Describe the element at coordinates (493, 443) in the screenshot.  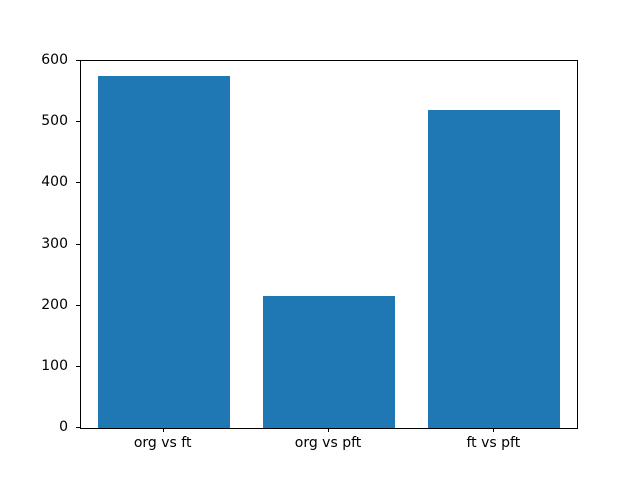
I see `x-tick-label: ft vs pft` at that location.